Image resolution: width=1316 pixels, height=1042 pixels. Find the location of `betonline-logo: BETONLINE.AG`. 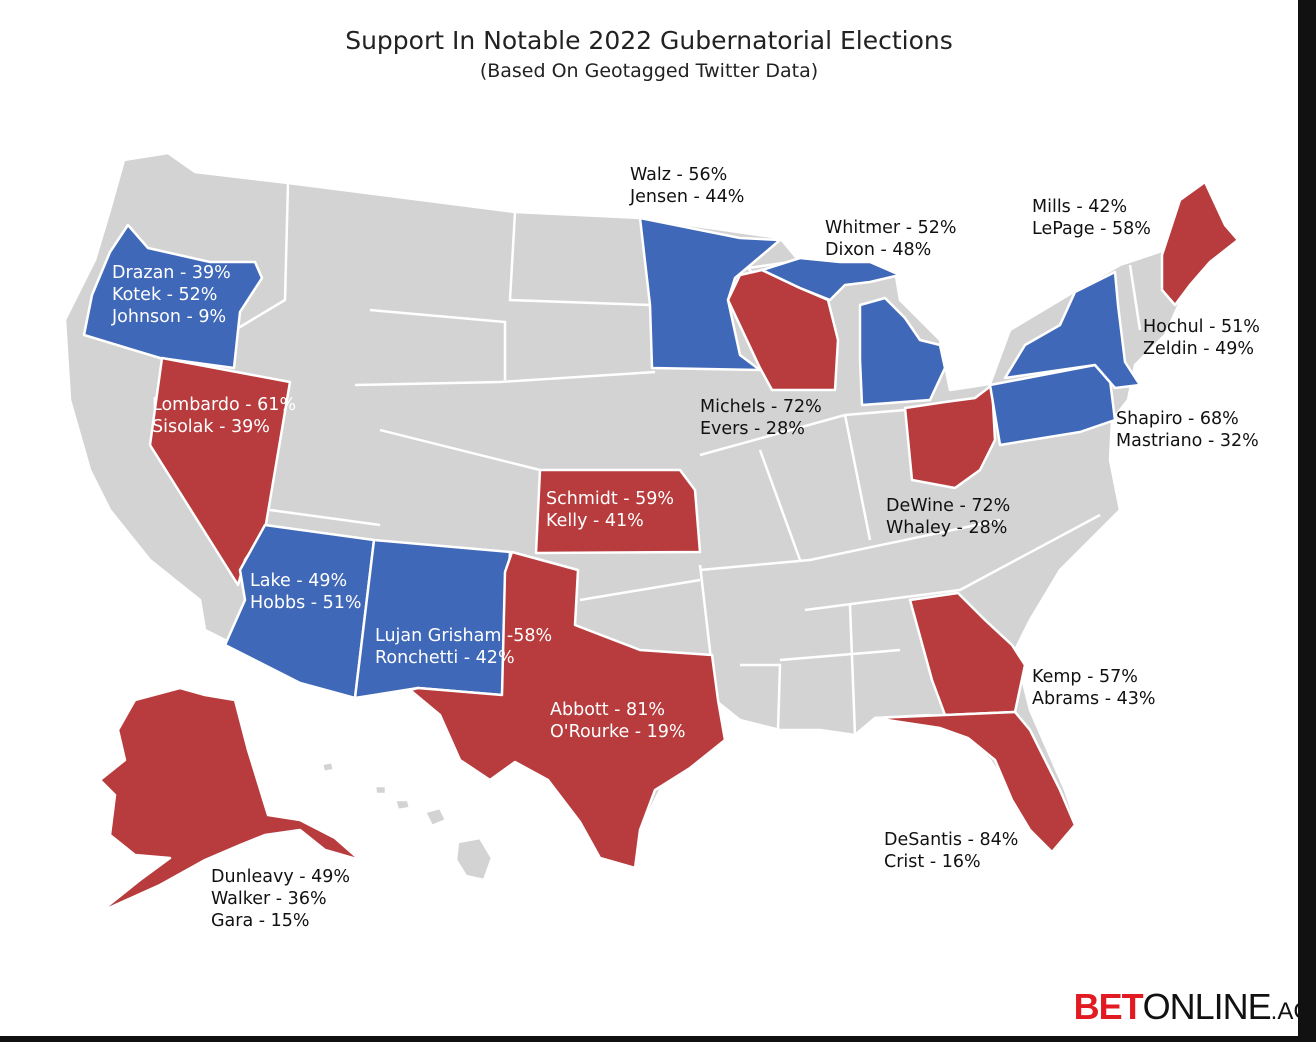

betonline-logo: BETONLINE.AG is located at coordinates (1192, 1006).